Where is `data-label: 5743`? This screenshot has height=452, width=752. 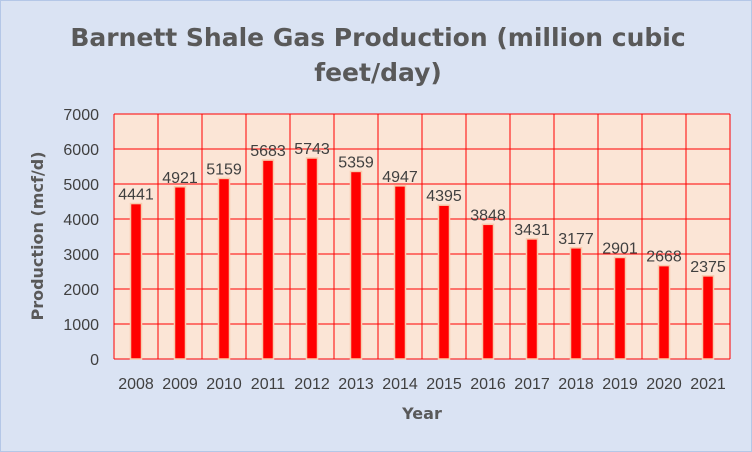
data-label: 5743 is located at coordinates (312, 149).